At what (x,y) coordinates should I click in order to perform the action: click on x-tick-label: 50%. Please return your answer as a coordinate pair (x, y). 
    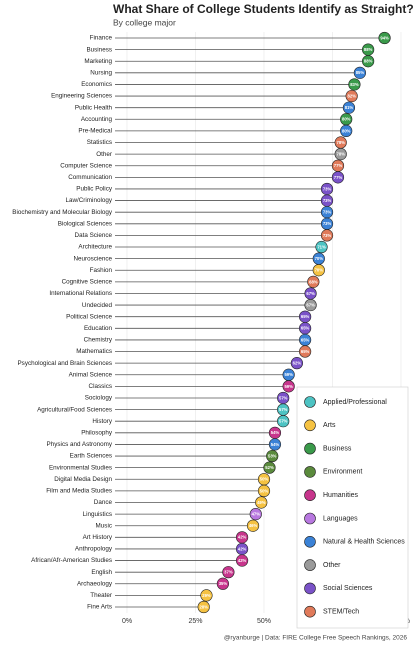
    Looking at the image, I should click on (264, 621).